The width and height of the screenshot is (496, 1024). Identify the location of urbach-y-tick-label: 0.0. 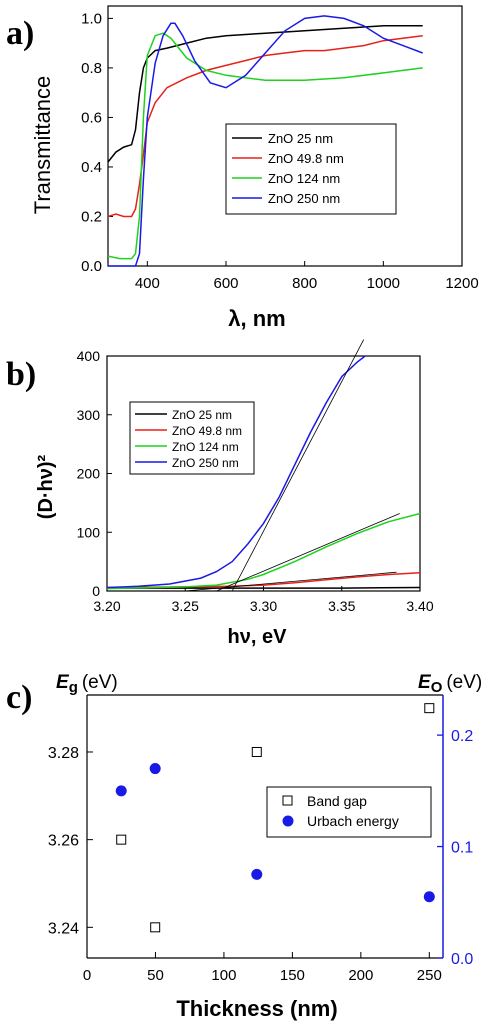
(462, 959).